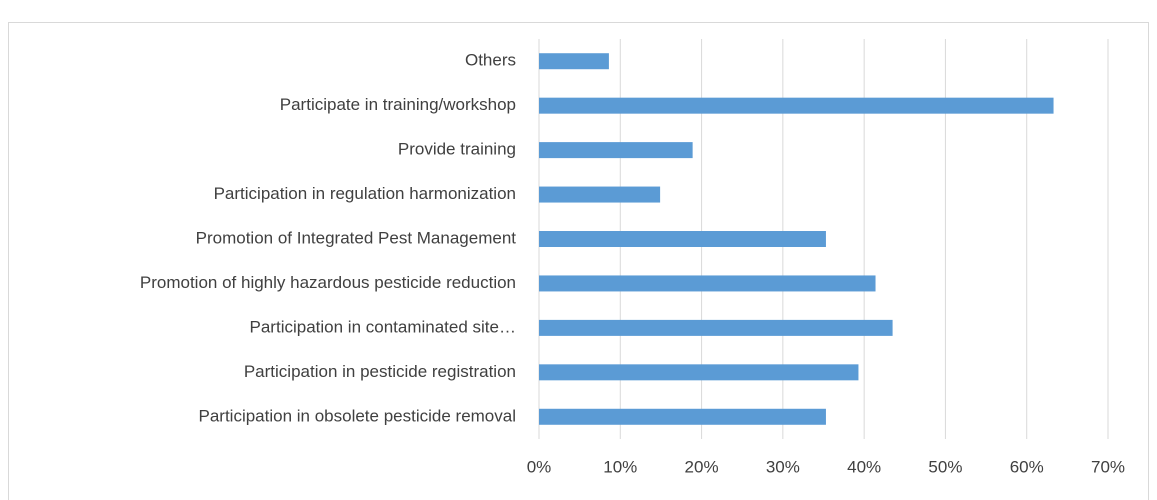 The image size is (1157, 500). What do you see at coordinates (783, 466) in the screenshot?
I see `x-tick-label: 30%` at bounding box center [783, 466].